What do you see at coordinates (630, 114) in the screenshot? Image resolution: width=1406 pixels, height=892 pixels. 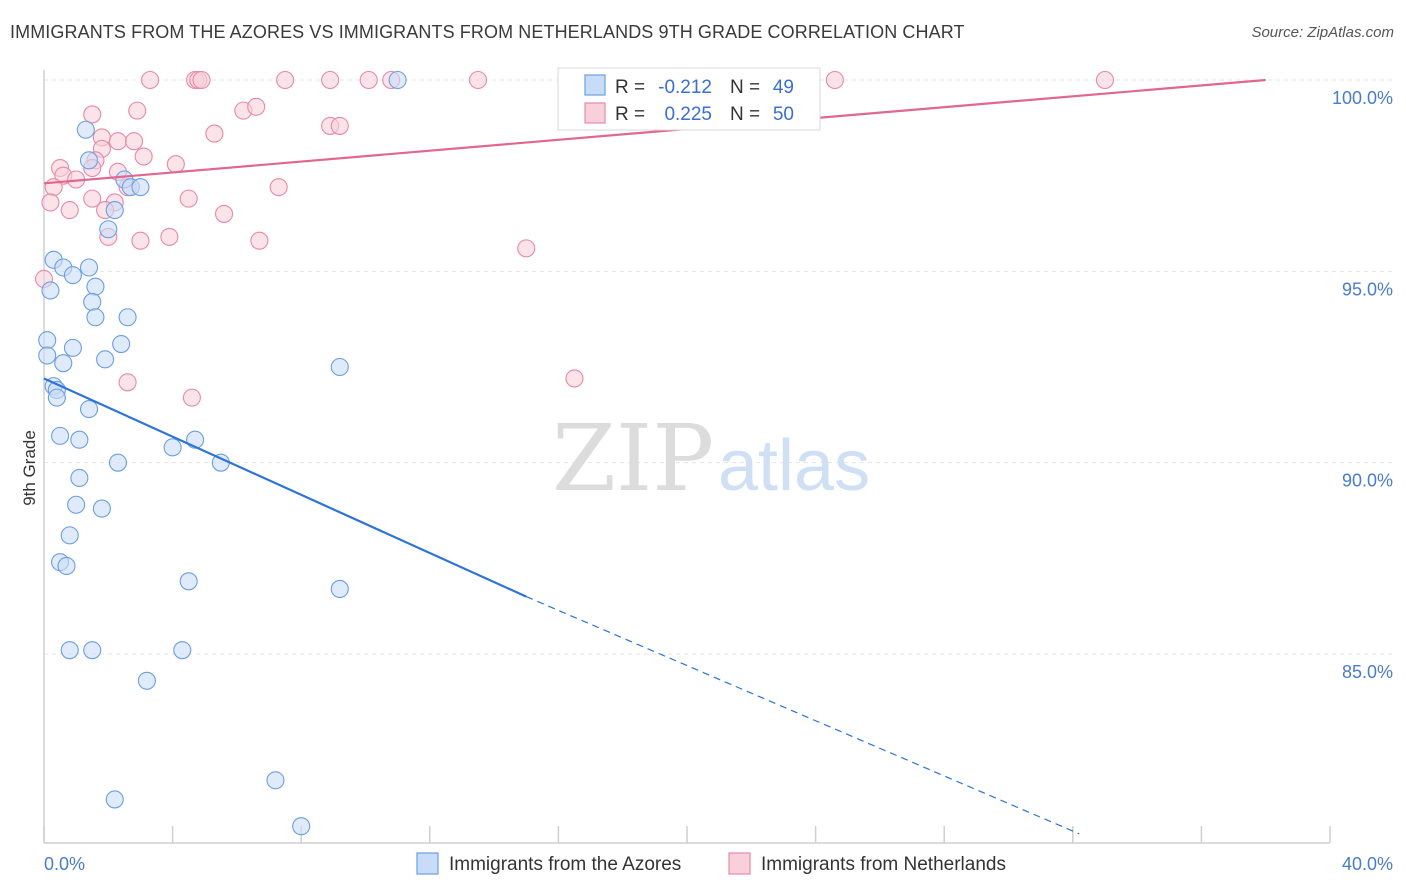 I see `legend-r-label-netherlands: R =` at bounding box center [630, 114].